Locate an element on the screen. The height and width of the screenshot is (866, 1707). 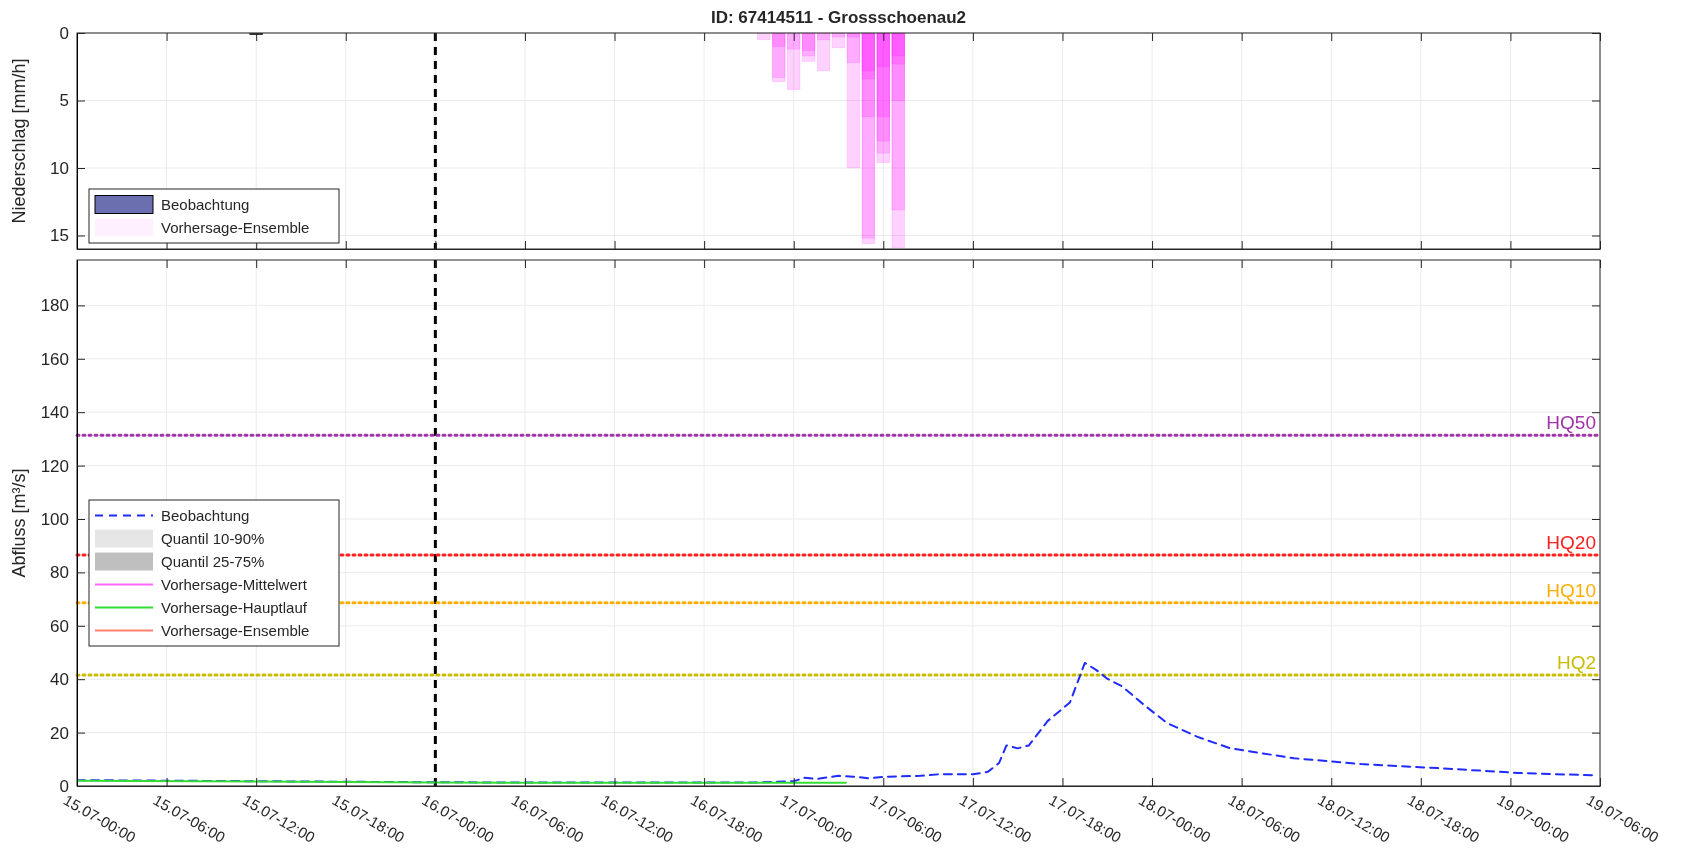
y-tick-label: 120 is located at coordinates (54, 466).